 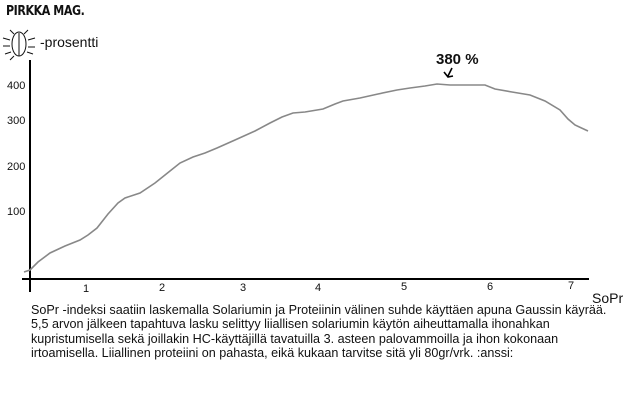 What do you see at coordinates (404, 287) in the screenshot?
I see `x-tick-5: 5` at bounding box center [404, 287].